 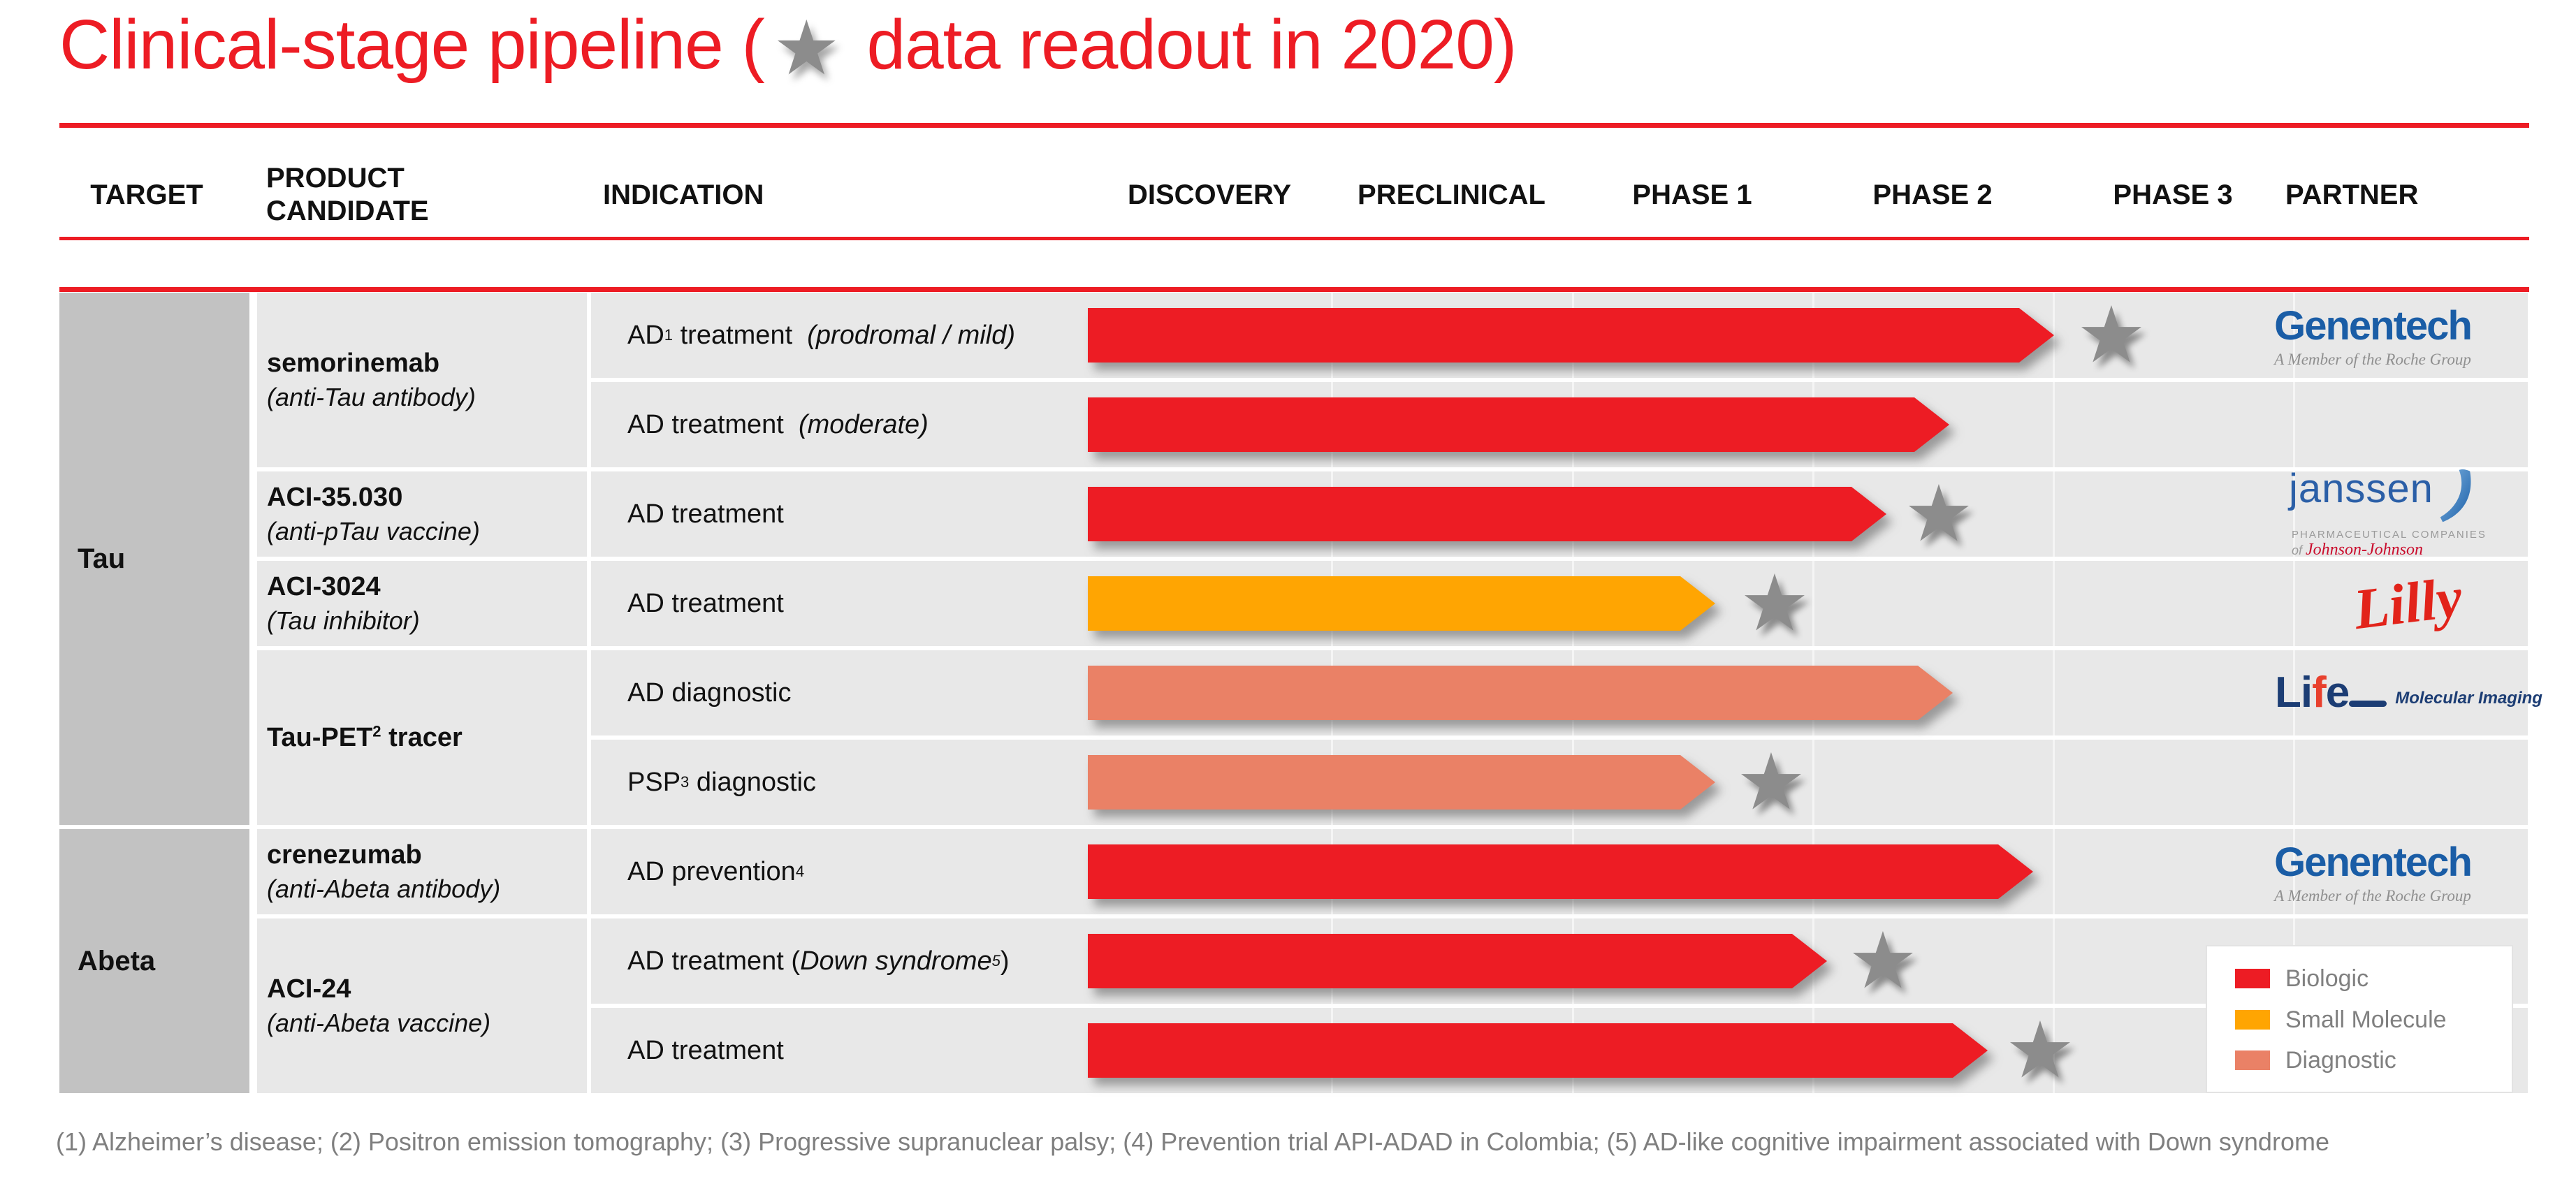 What do you see at coordinates (1294, 238) in the screenshot?
I see `header-underline` at bounding box center [1294, 238].